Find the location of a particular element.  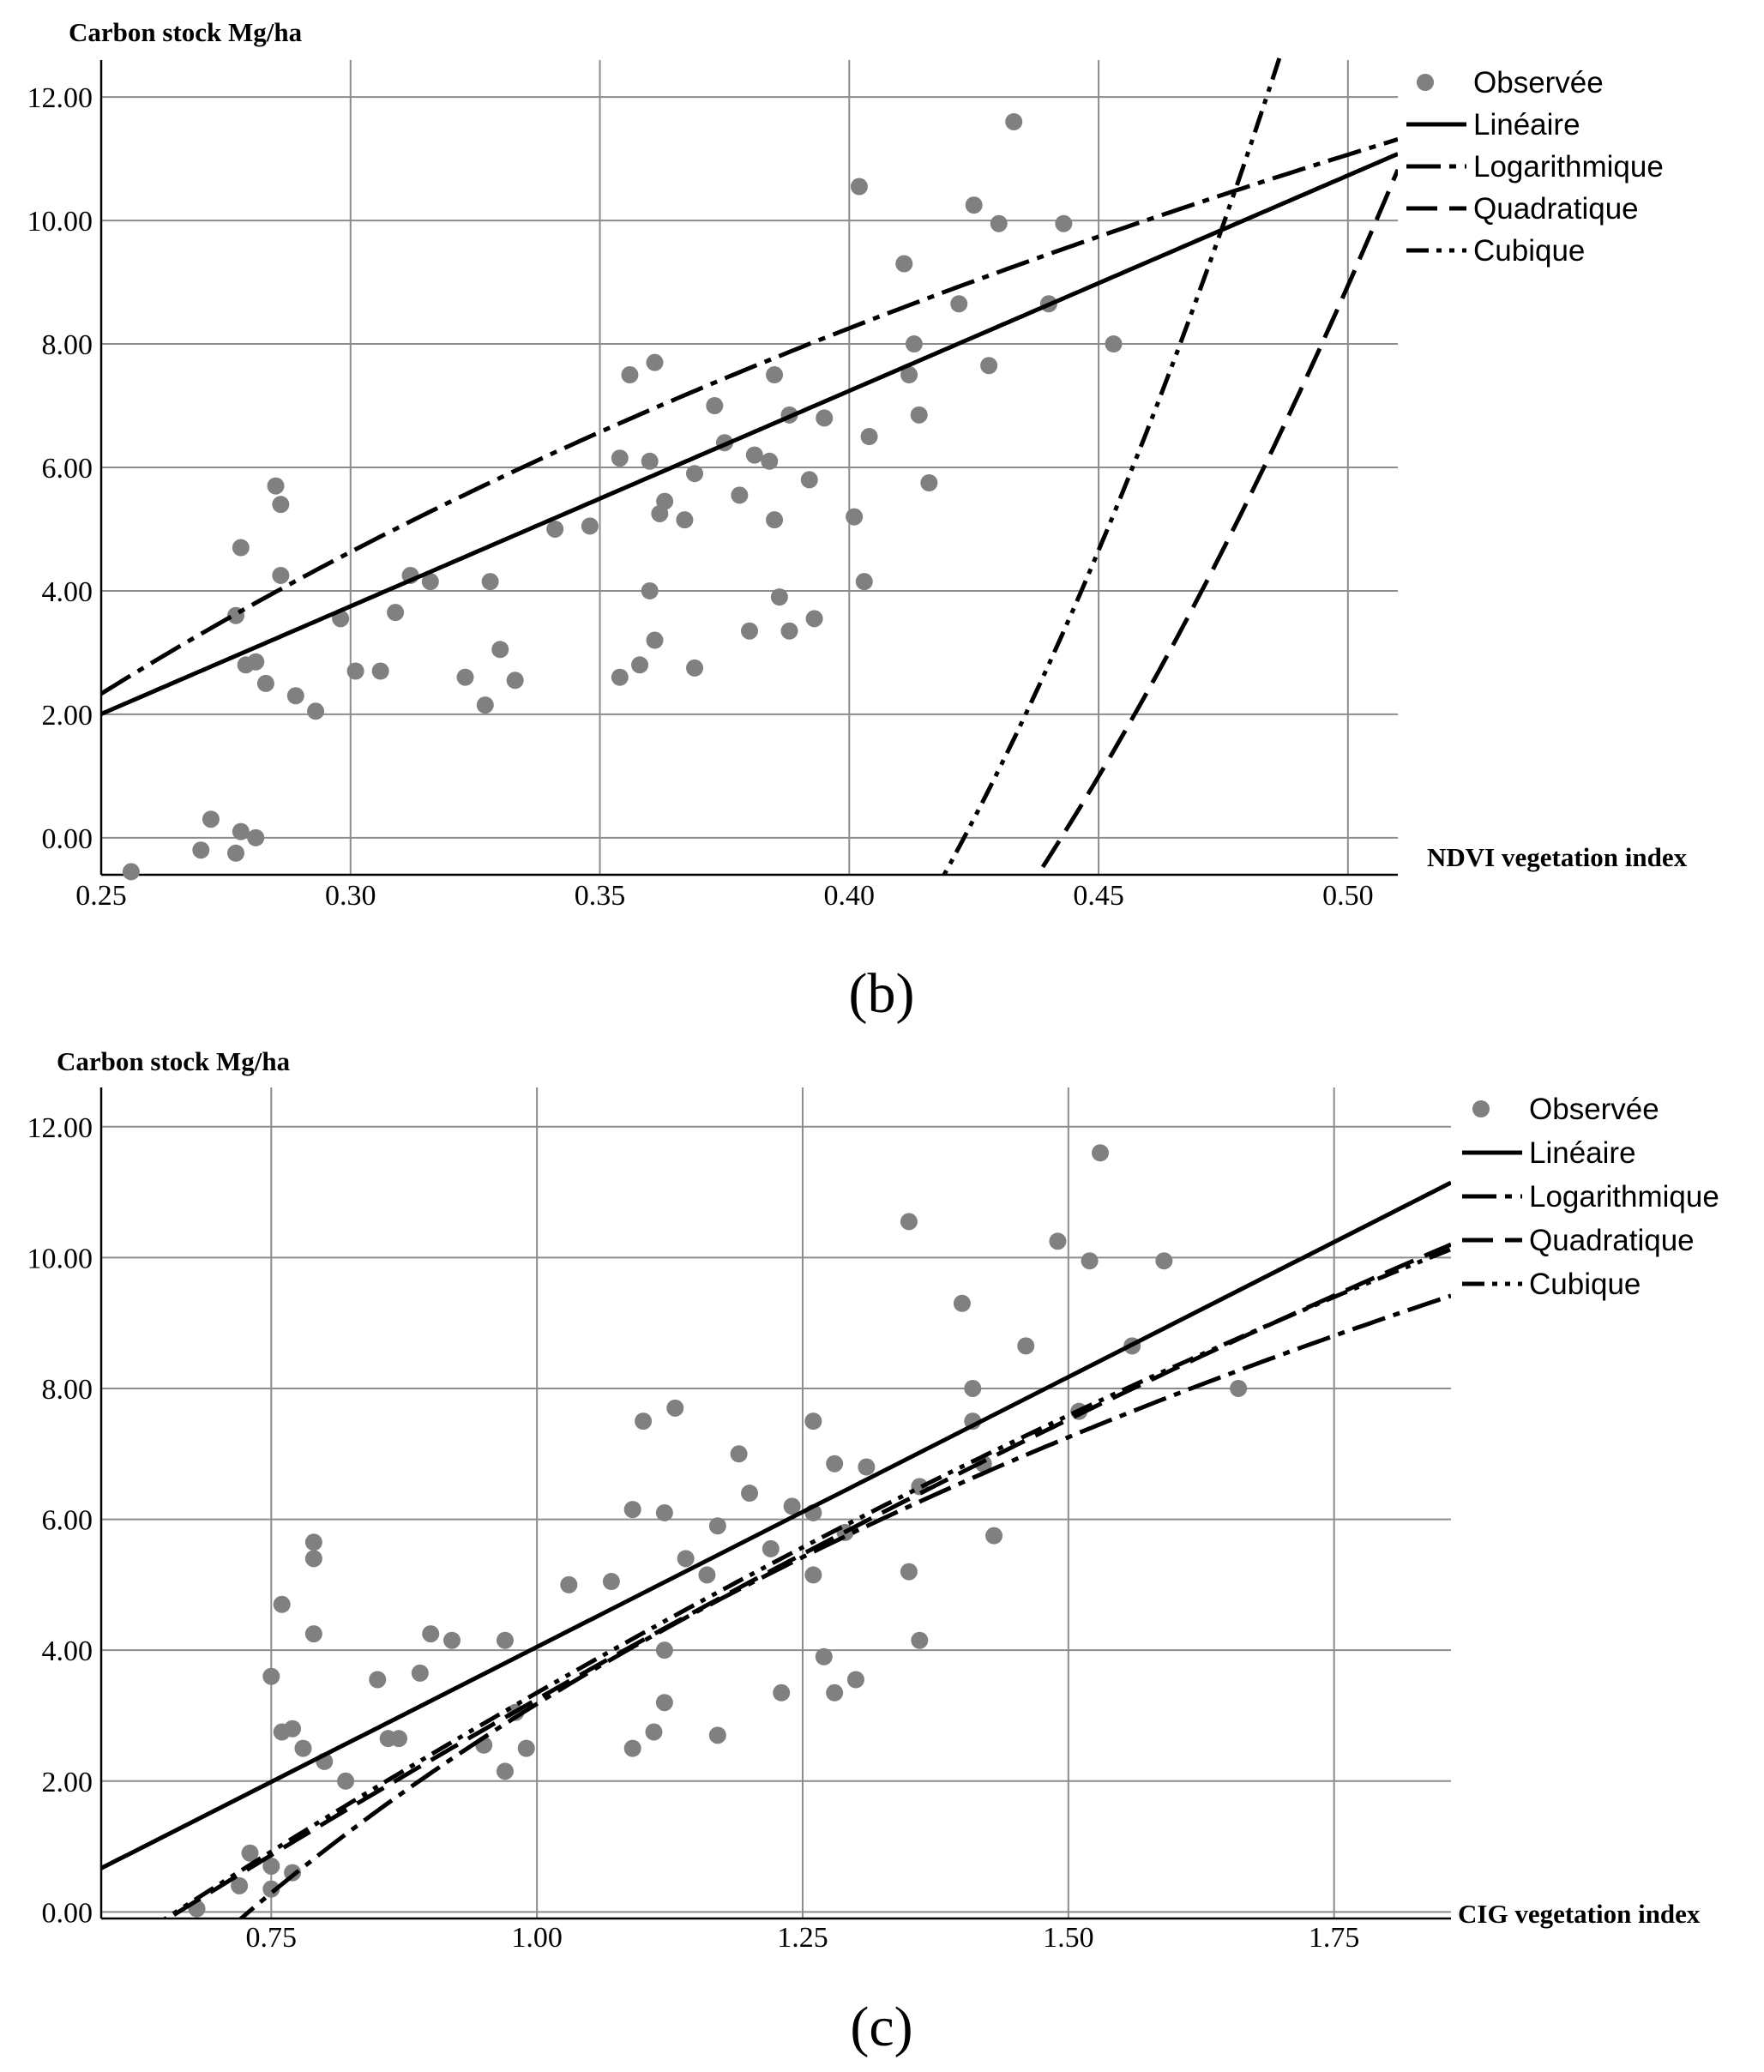

y-tick-label: 6.00 is located at coordinates (67, 1521).